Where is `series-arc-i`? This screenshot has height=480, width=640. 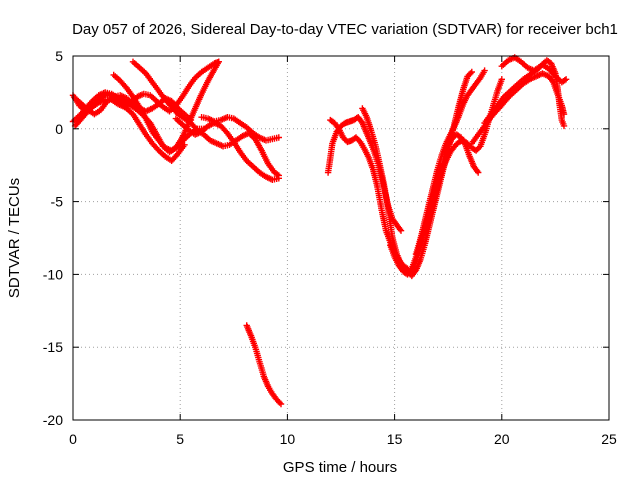
series-arc-i is located at coordinates (264, 365).